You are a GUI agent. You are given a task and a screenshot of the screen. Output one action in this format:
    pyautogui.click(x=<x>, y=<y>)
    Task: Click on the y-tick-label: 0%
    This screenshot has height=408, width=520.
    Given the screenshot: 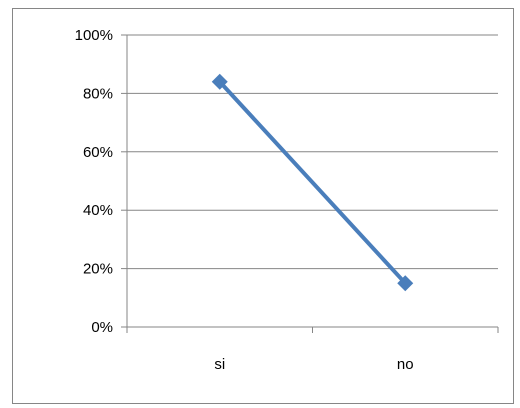 What is the action you would take?
    pyautogui.click(x=102, y=327)
    